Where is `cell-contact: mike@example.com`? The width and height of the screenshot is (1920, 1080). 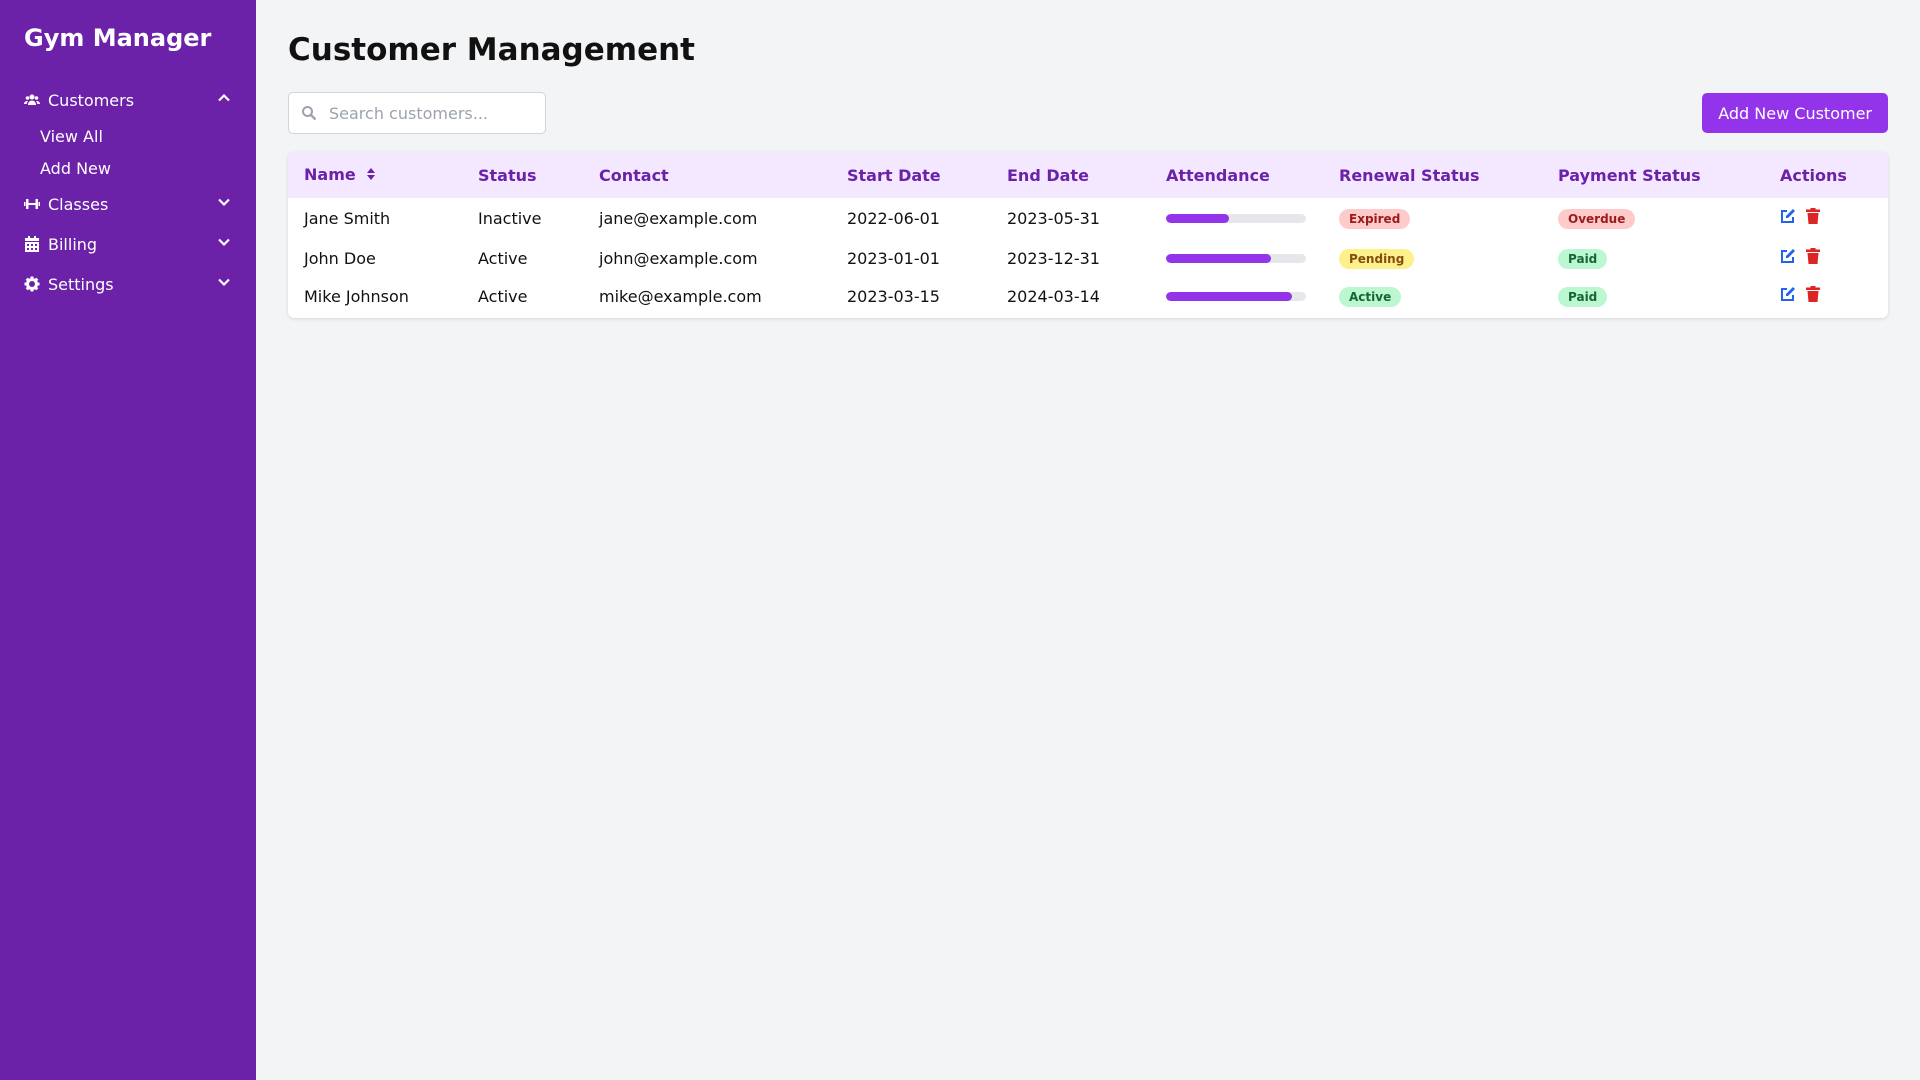 cell-contact: mike@example.com is located at coordinates (680, 296).